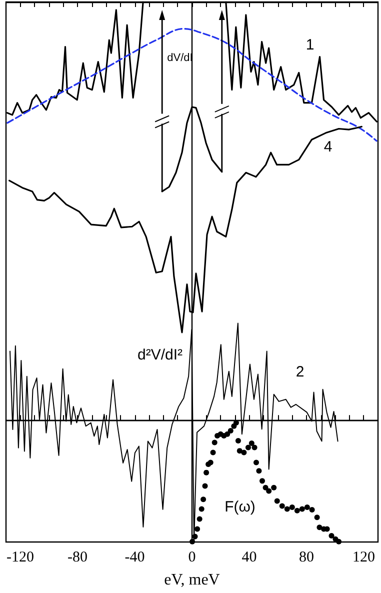 This screenshot has width=381, height=593. I want to click on series-label: 4, so click(328, 147).